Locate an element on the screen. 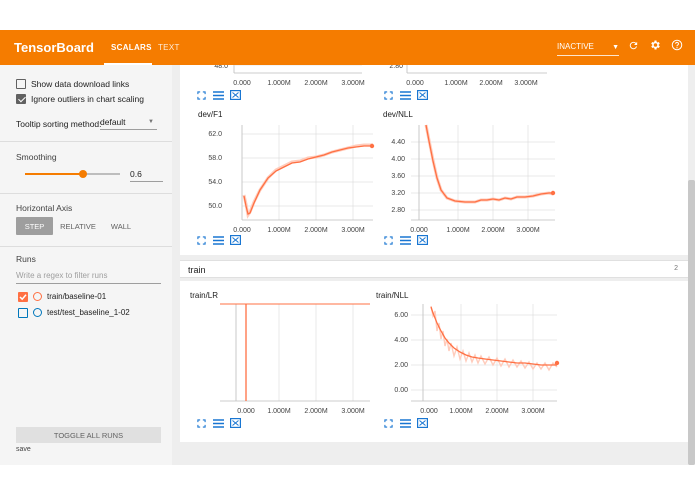 The height and width of the screenshot is (494, 695). save-link: save is located at coordinates (23, 449).